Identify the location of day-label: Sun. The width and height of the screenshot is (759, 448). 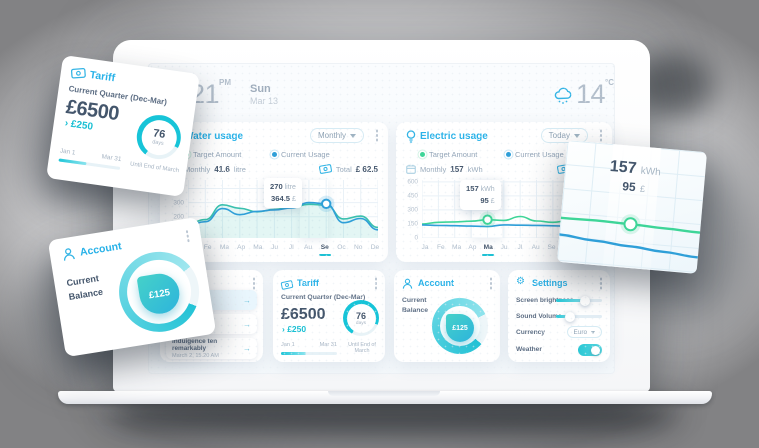
(260, 89).